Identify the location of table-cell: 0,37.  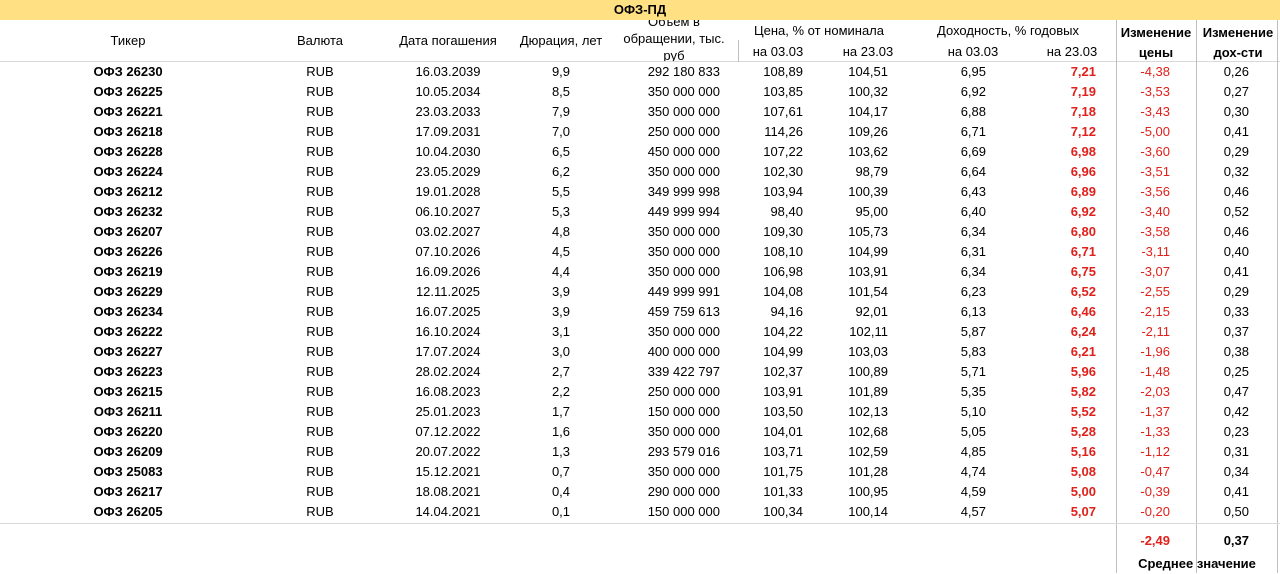
(1236, 331).